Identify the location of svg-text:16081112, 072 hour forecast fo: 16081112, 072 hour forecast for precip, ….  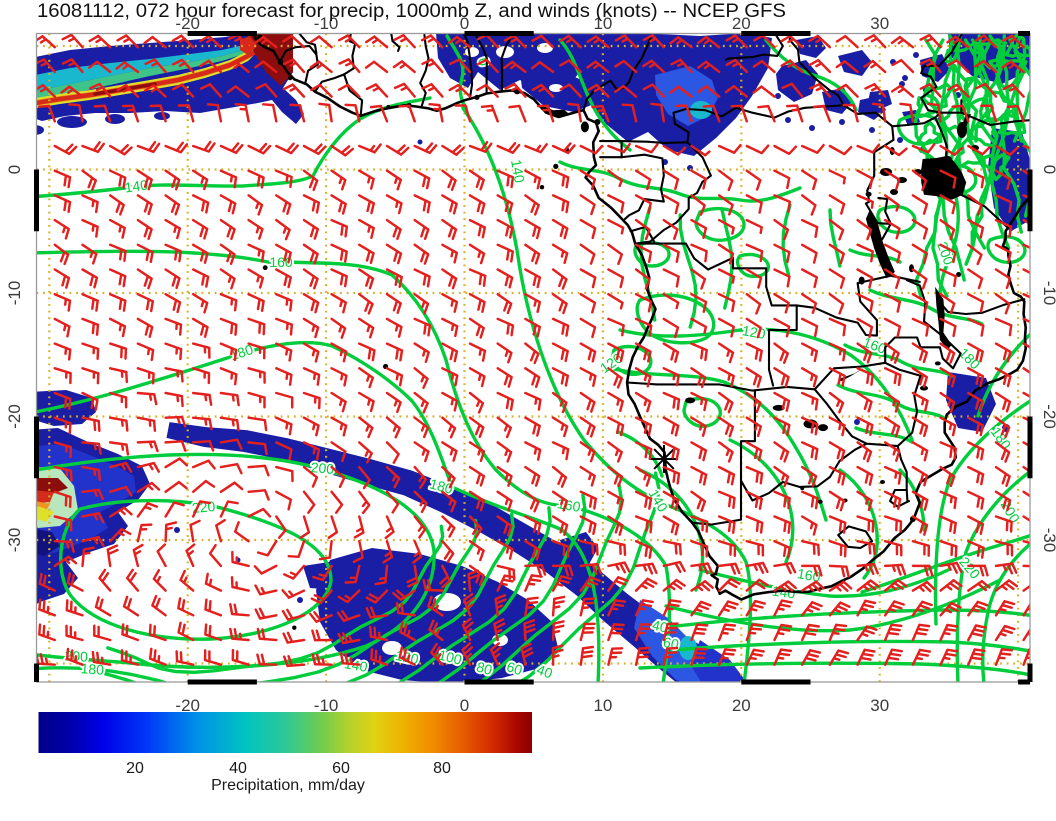
(411, 11).